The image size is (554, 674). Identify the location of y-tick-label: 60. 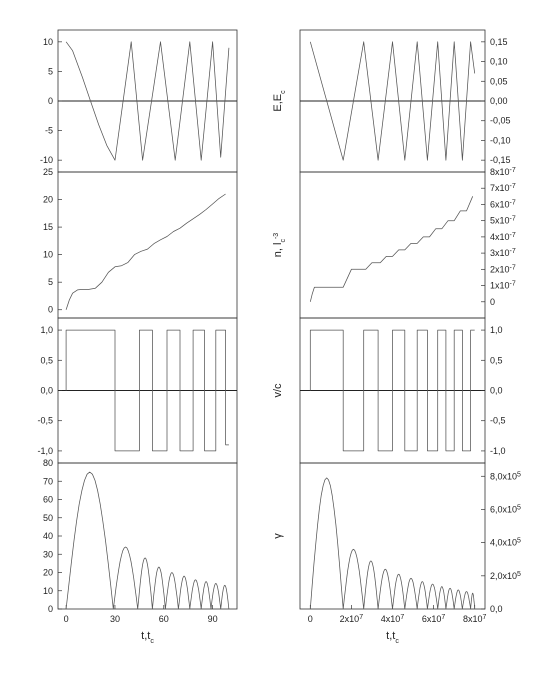
(48, 500).